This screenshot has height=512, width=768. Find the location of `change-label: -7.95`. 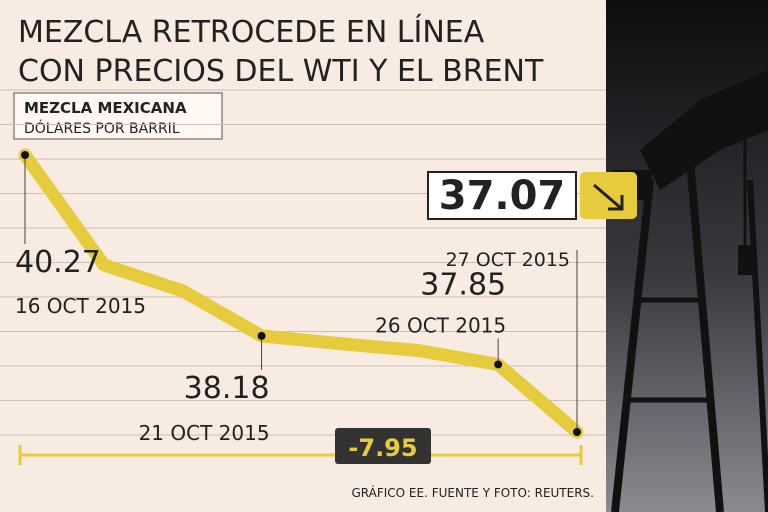

change-label: -7.95 is located at coordinates (382, 448).